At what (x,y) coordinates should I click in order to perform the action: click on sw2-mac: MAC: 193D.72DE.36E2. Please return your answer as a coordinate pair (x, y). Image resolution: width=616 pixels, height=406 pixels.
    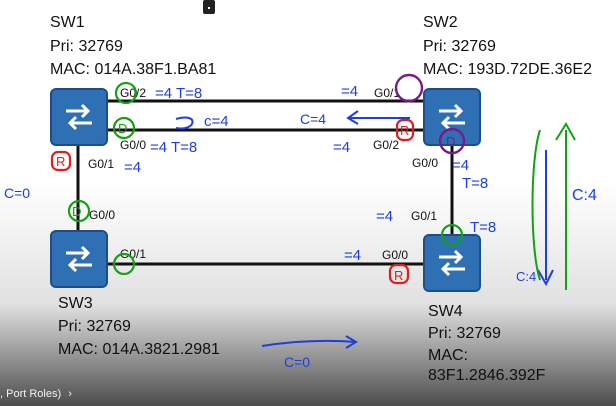
    Looking at the image, I should click on (507, 69).